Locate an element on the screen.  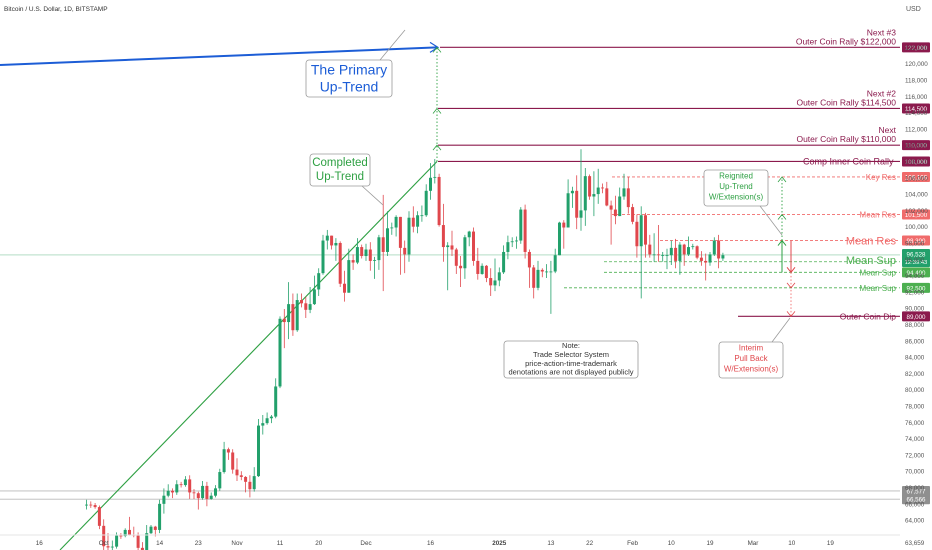
interim-callout-box is located at coordinates (751, 360).